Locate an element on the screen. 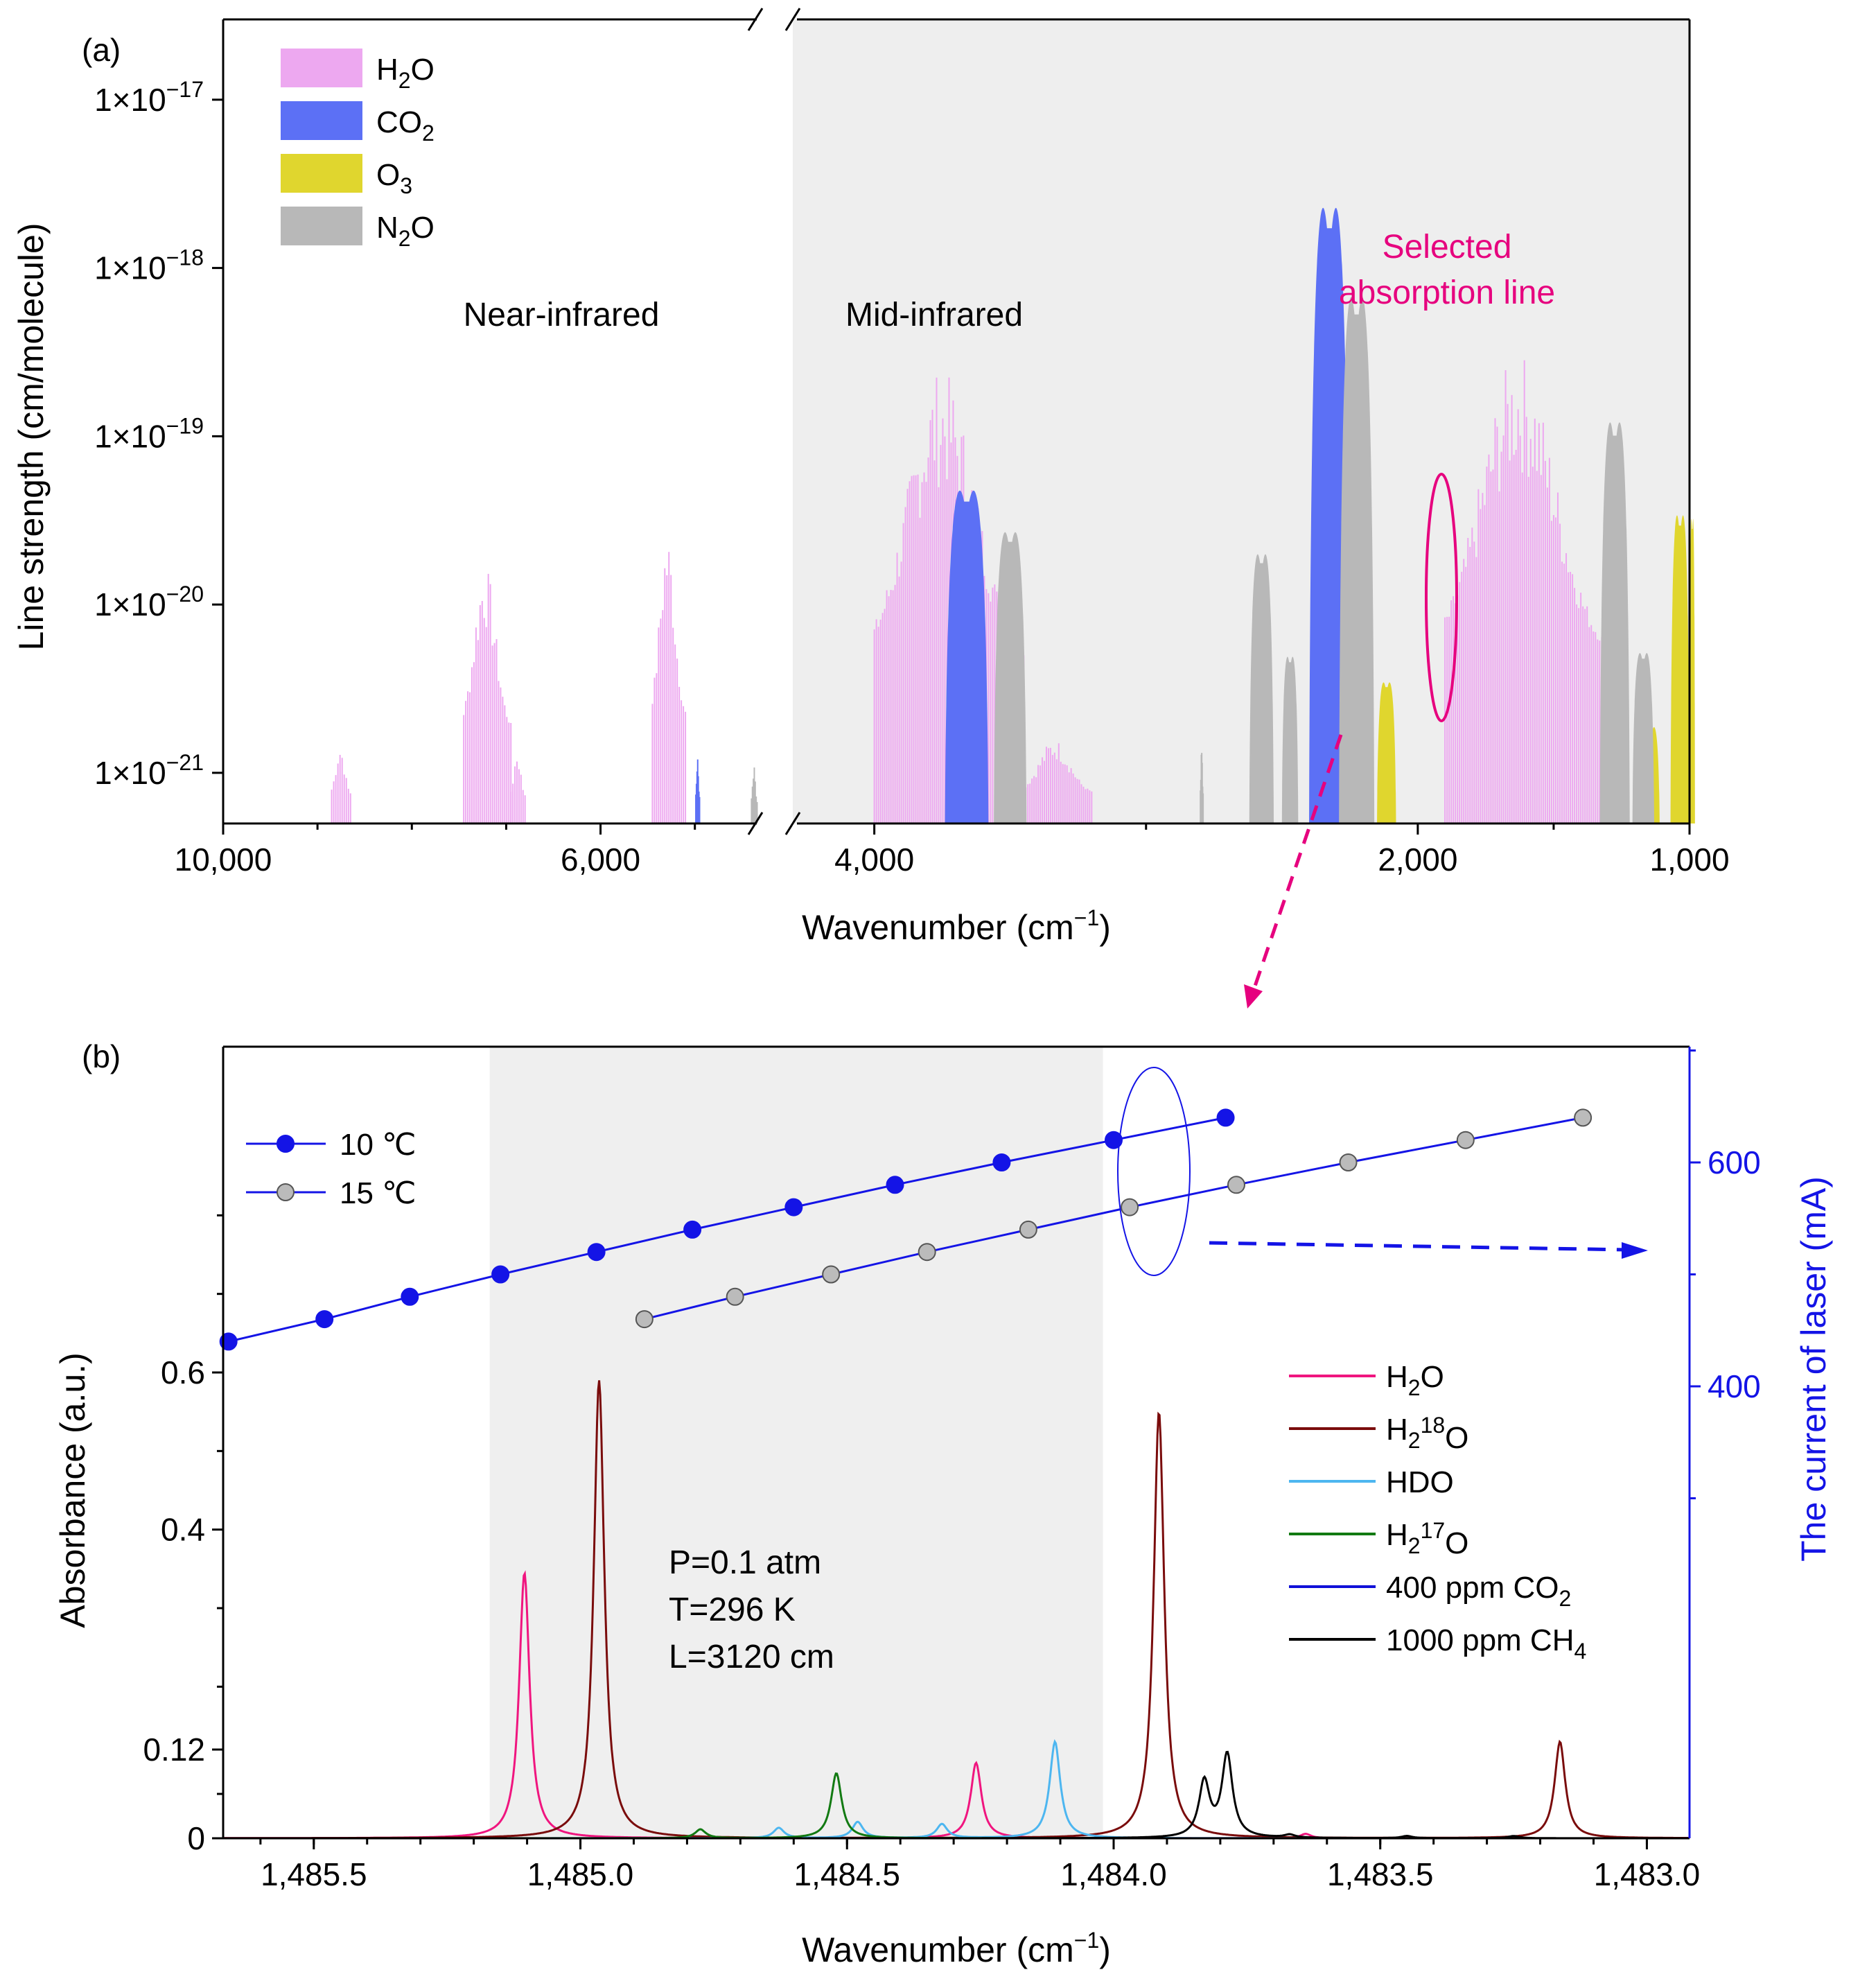  legend-a-label-co2: CO2 is located at coordinates (405, 125).